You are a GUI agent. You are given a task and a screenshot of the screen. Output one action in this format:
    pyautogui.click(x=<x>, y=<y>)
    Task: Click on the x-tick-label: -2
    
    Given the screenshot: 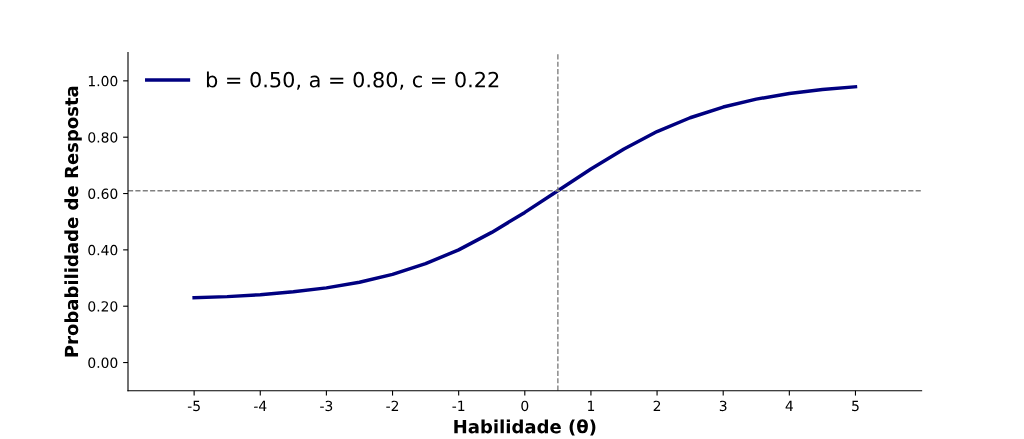 What is the action you would take?
    pyautogui.click(x=392, y=405)
    